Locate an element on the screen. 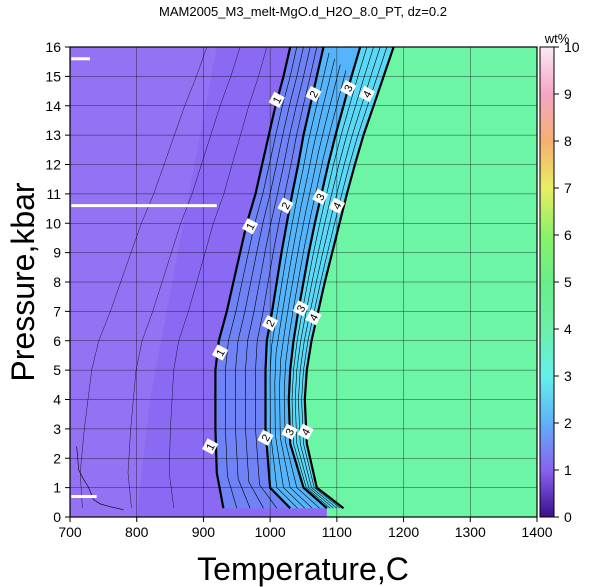 The width and height of the screenshot is (594, 587). colorbar-ticks: 0 1 2 3 4 5 6 7 8 9 10 is located at coordinates (567, 282).